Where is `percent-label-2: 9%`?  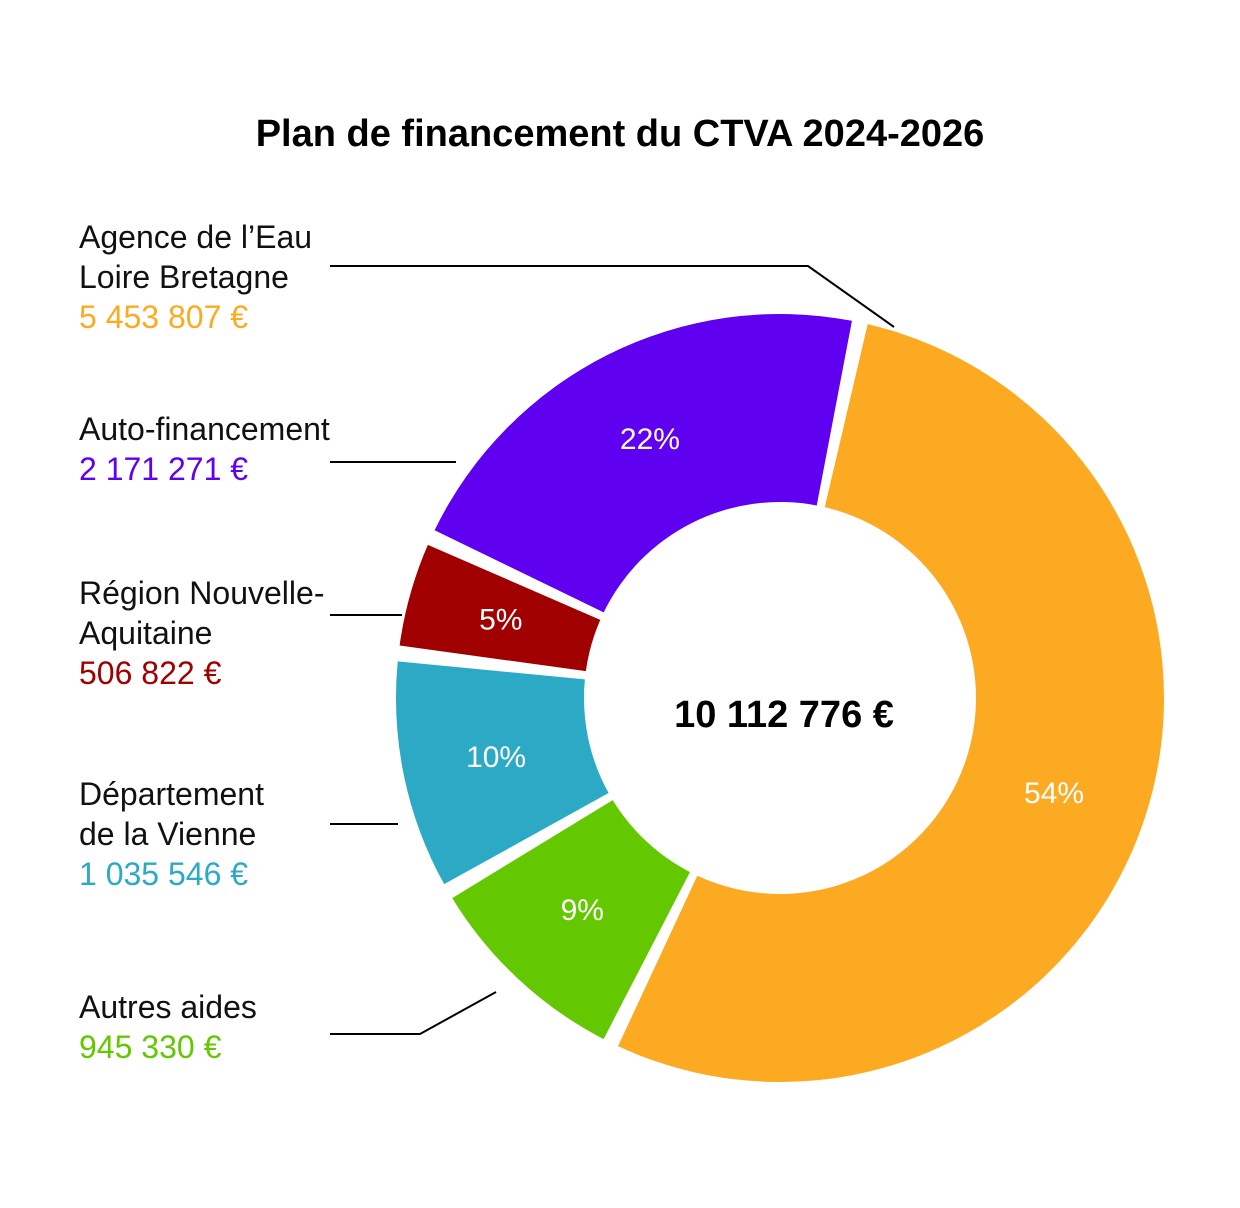
percent-label-2: 9% is located at coordinates (582, 910).